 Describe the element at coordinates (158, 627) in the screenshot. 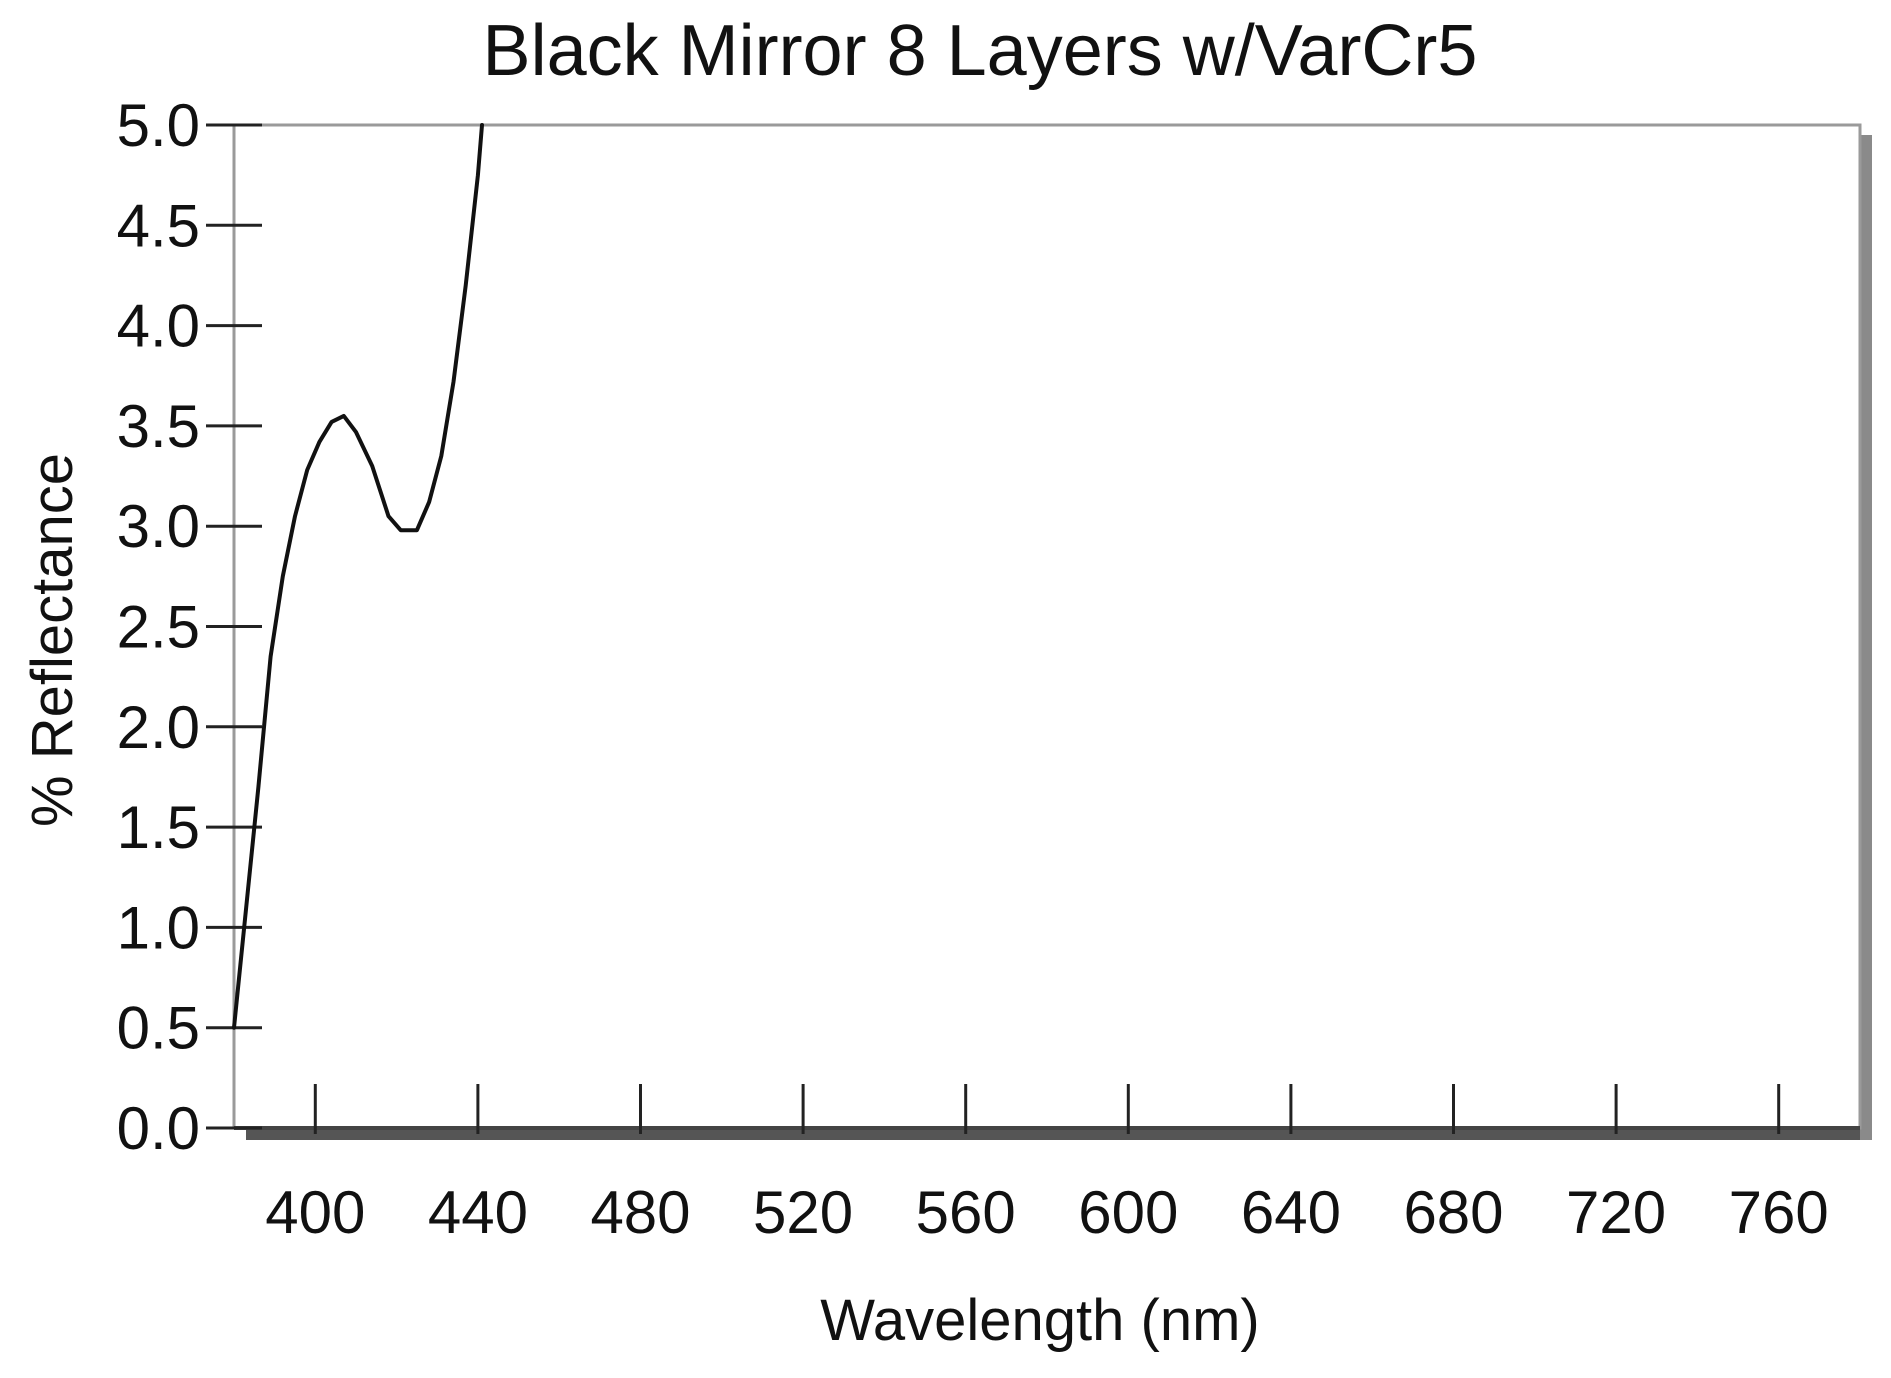

I see `y-tick-label: 2.5` at that location.